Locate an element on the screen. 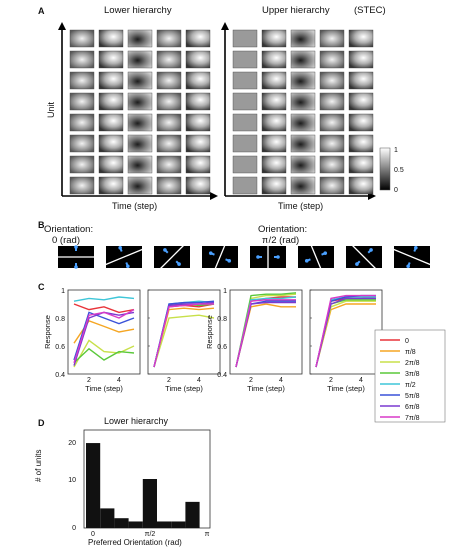 The width and height of the screenshot is (474, 553). upper-unit-arrowhead is located at coordinates (225, 26).